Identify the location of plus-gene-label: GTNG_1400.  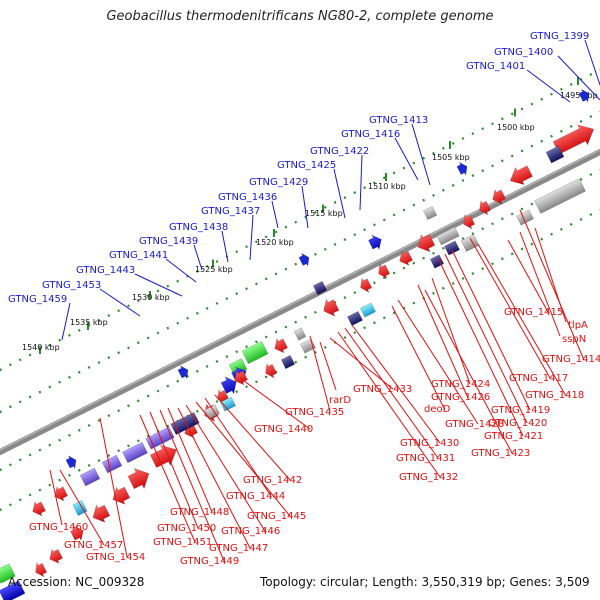
(523, 52).